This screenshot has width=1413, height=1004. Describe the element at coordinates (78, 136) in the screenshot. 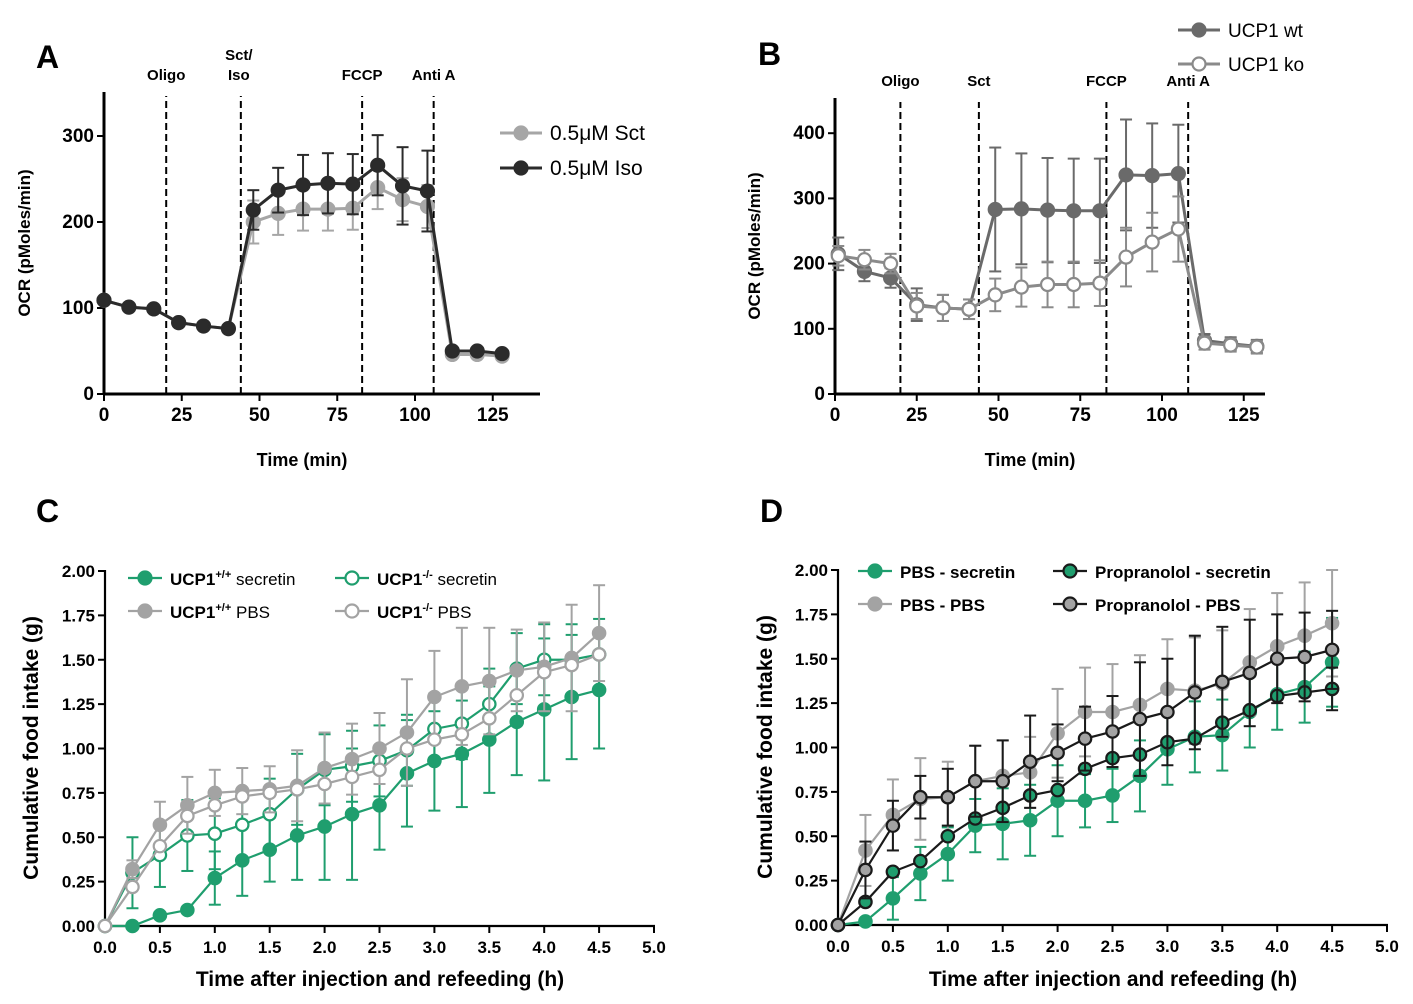

I see `y-tick-label: 300` at that location.